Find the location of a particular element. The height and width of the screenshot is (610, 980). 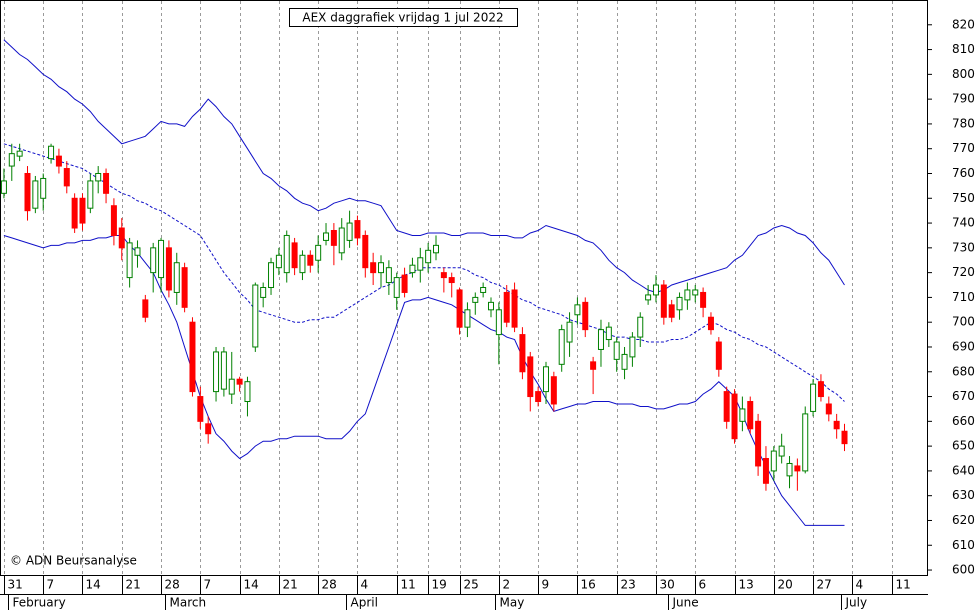

x-tick-label: 20 is located at coordinates (785, 585).